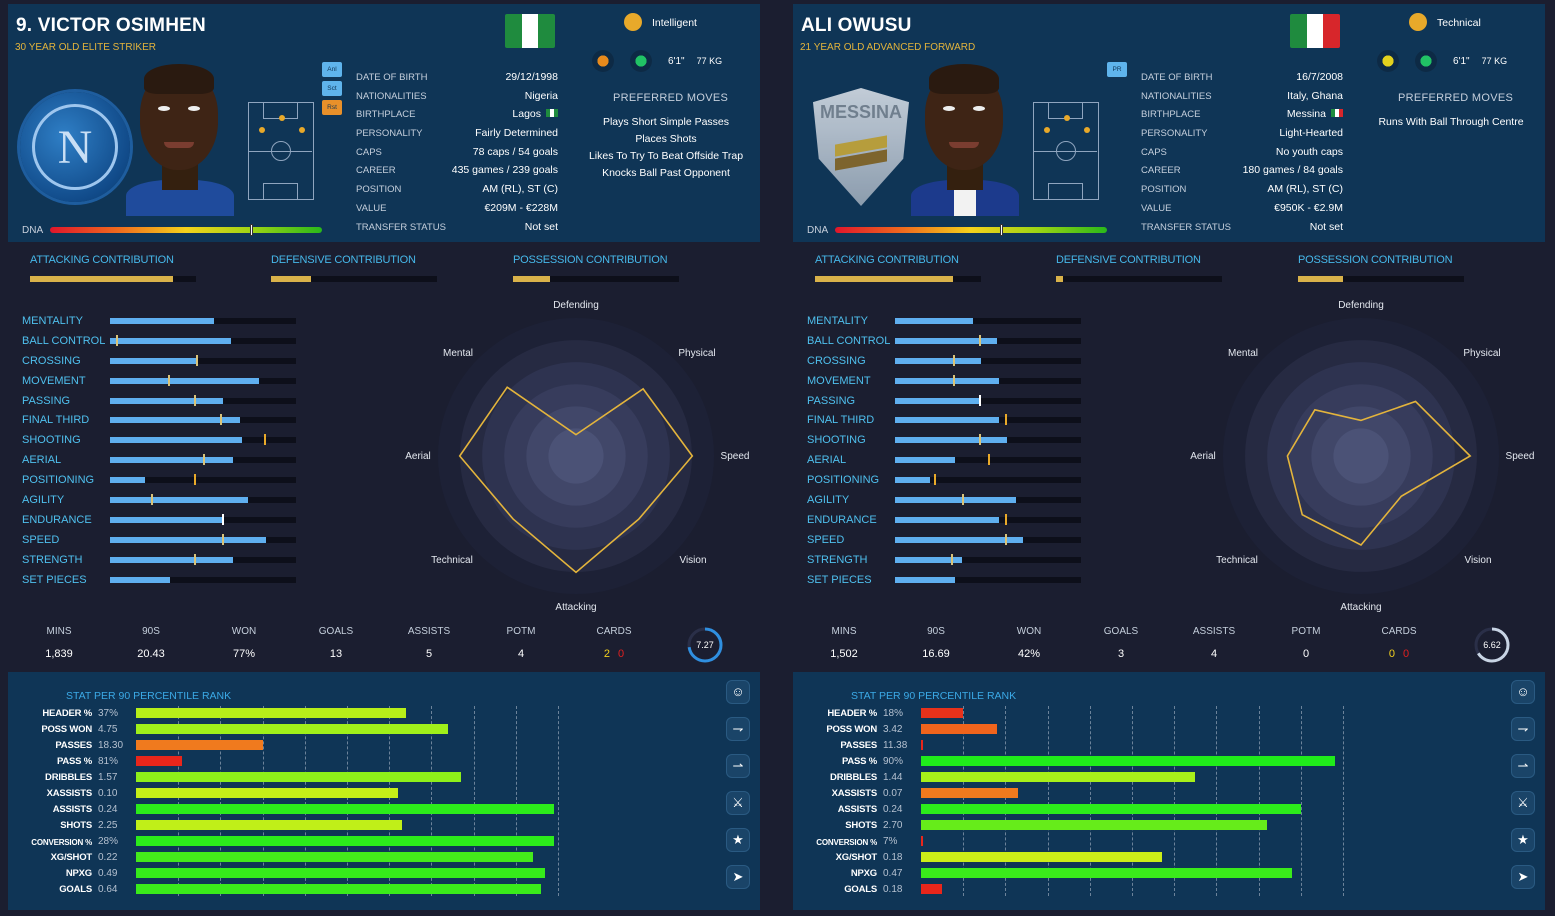 The width and height of the screenshot is (1555, 916). I want to click on stat-row: DRIBBLES 1.44, so click(1093, 777).